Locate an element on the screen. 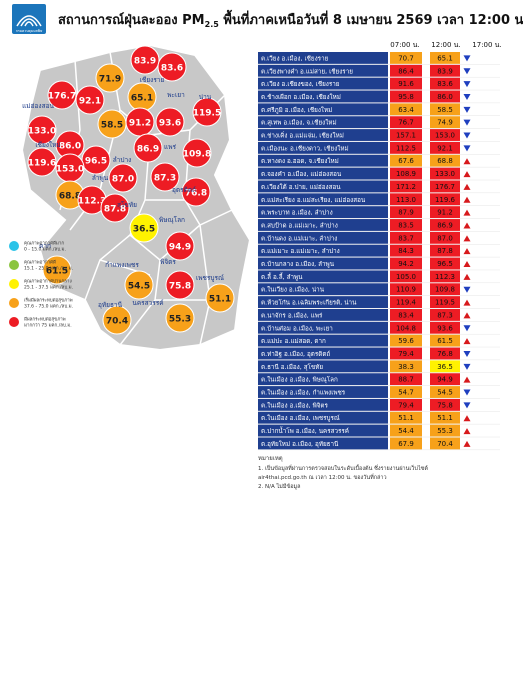 The image size is (523, 696). legend-label: คุณภาพอากาศดี is located at coordinates (40, 263).